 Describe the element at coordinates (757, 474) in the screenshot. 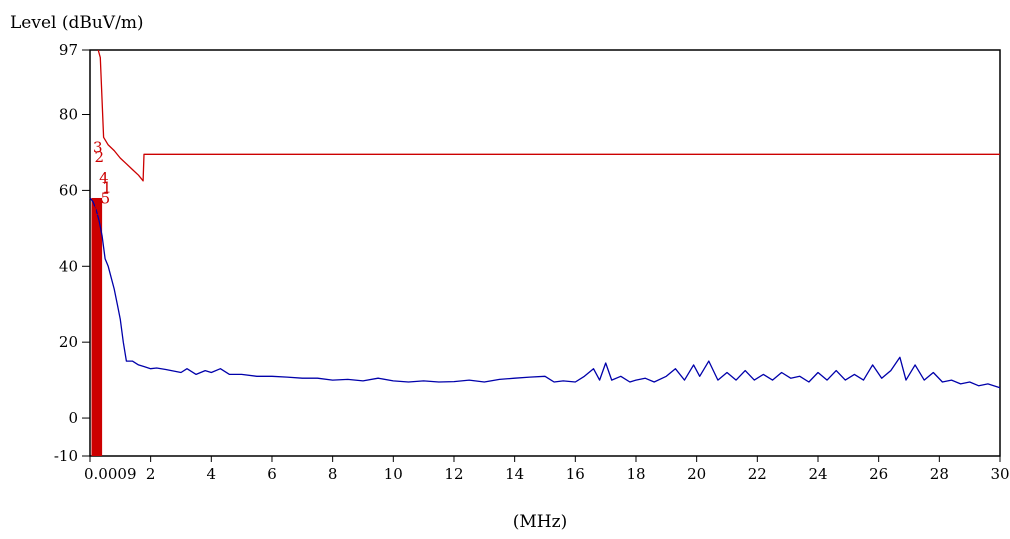

I see `x-tick-label: 22` at that location.